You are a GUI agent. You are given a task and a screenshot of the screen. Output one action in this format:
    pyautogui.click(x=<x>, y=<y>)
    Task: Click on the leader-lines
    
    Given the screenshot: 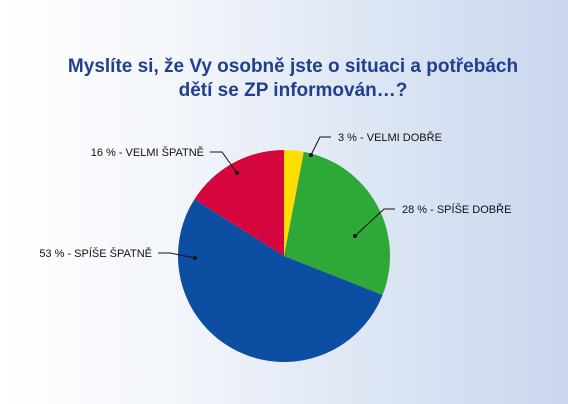 What is the action you would take?
    pyautogui.click(x=276, y=198)
    